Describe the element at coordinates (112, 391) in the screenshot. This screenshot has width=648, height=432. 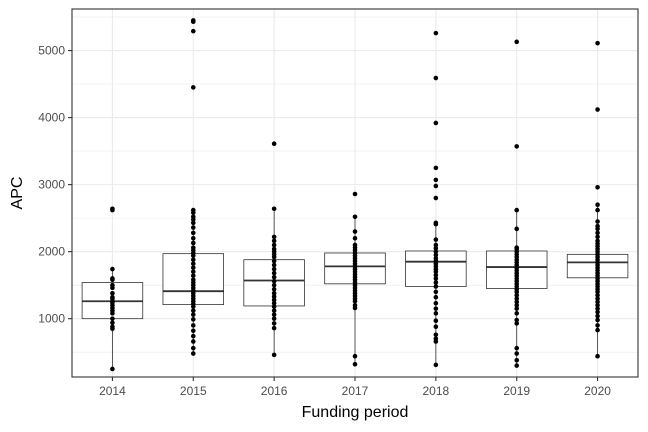
I see `x-tick-label: 2014` at that location.